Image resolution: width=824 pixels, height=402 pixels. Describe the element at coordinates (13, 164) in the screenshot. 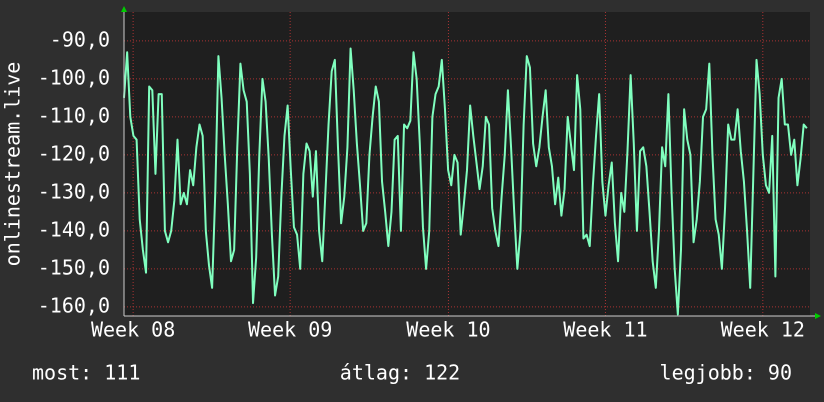

I see `y-axis-label: onlinestream.live` at that location.